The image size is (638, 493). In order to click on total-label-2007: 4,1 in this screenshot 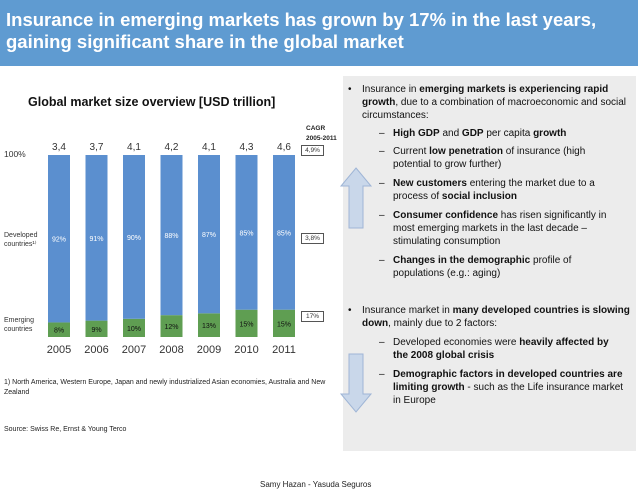, I will do `click(134, 147)`.